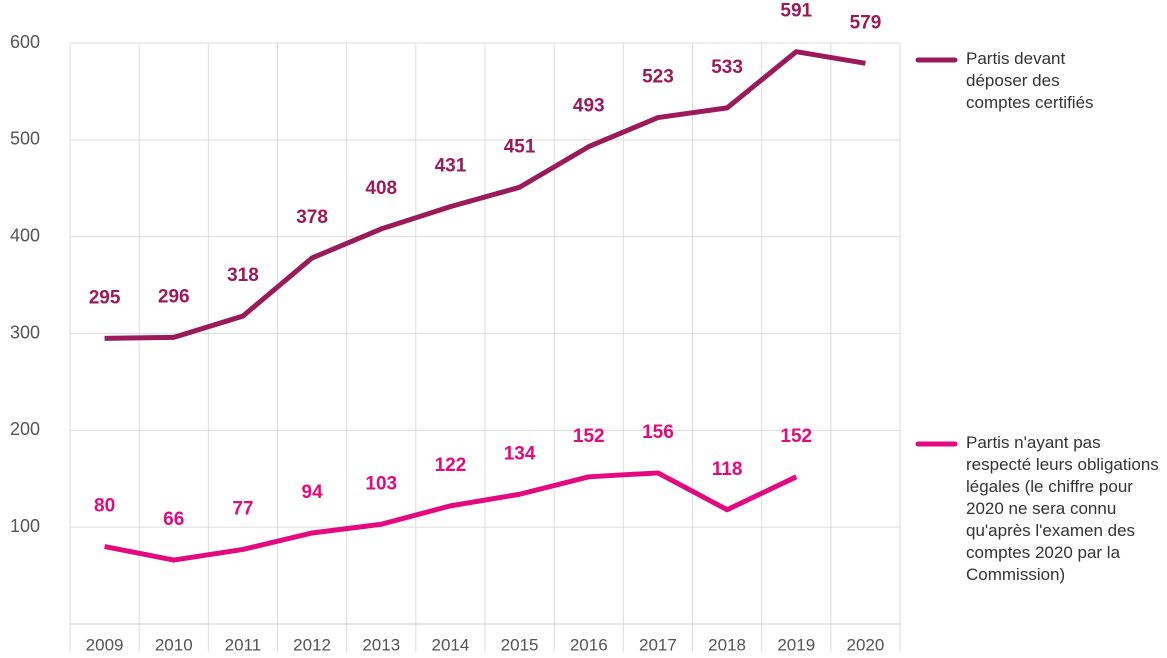 The image size is (1167, 658). What do you see at coordinates (796, 644) in the screenshot?
I see `x-tick-label: 2019` at bounding box center [796, 644].